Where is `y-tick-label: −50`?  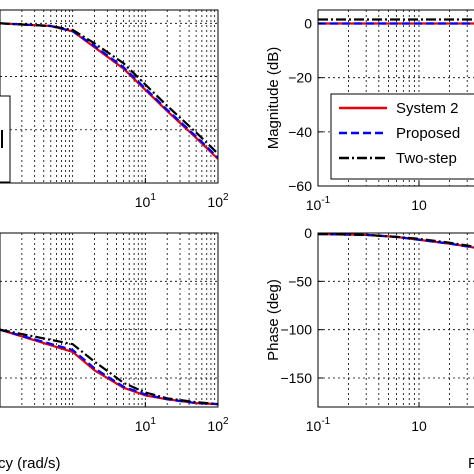
y-tick-label: −50 is located at coordinates (300, 281).